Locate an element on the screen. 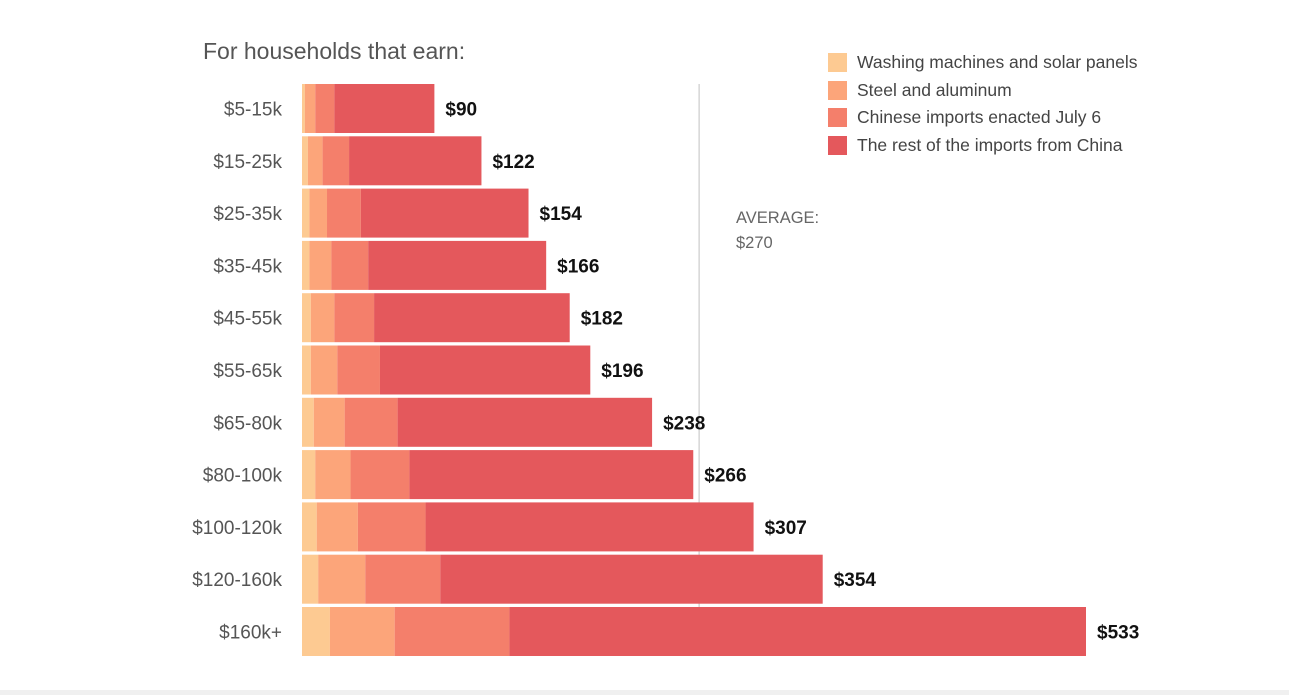 The width and height of the screenshot is (1289, 695). bar-100-120k-washing-machines-and-solar-panels is located at coordinates (309, 527).